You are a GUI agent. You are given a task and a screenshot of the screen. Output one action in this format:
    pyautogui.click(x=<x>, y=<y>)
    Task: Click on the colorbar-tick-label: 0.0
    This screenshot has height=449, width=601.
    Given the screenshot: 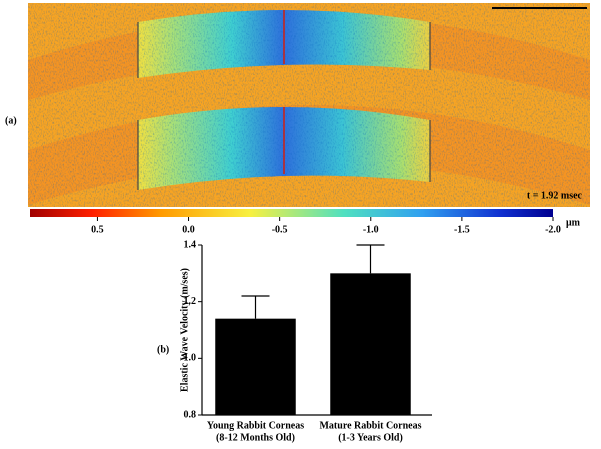 What is the action you would take?
    pyautogui.click(x=188, y=229)
    